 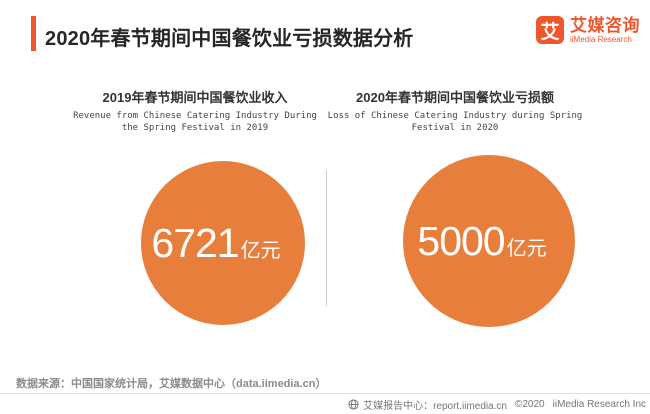 I want to click on company-text: iiMedia Research Inc, so click(x=599, y=404).